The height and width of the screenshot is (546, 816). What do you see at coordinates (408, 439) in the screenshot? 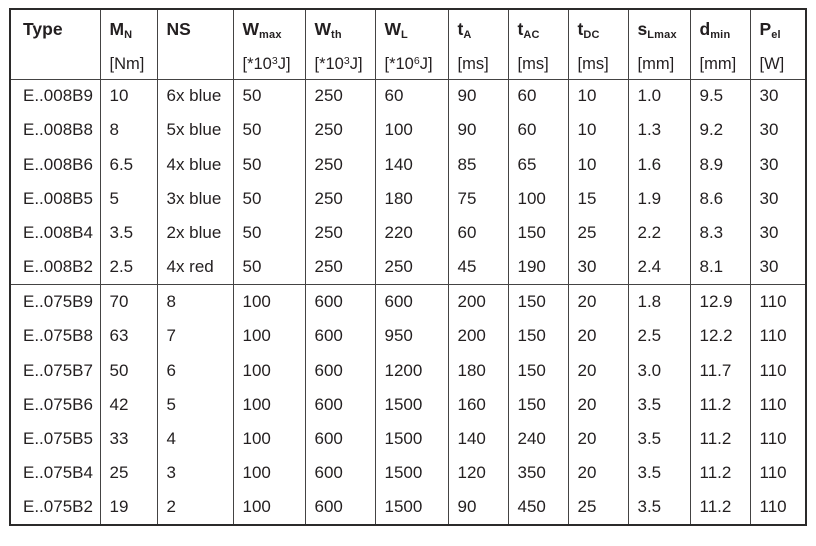
I see `table-row: E..075B5 33 4 100 600 1500 140 240 20 3.5 11.2 110` at bounding box center [408, 439].